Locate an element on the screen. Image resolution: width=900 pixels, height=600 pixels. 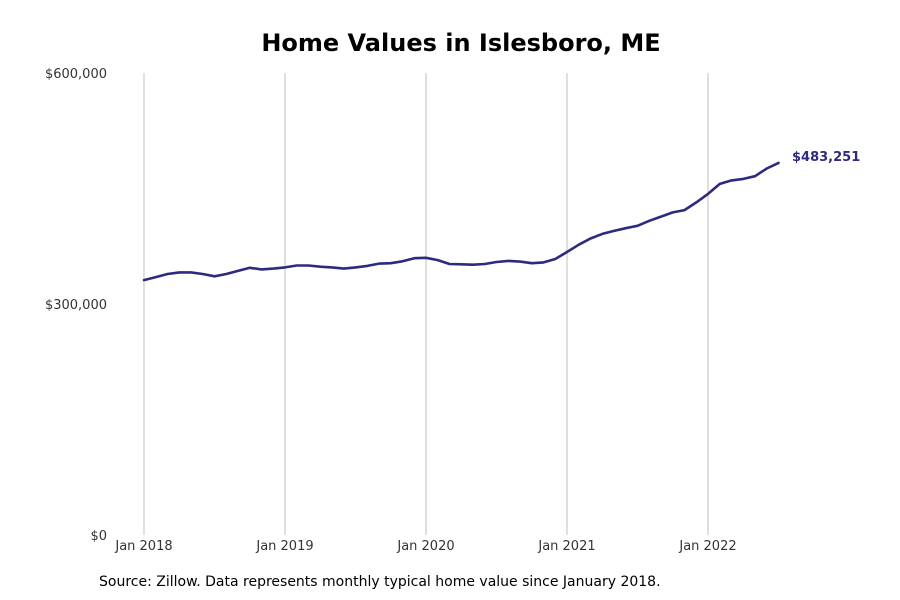
x-axis-ticks: Jan 2018 Jan 2019 Jan 2020 Jan 2021 Jan 2022 is located at coordinates (425, 546).